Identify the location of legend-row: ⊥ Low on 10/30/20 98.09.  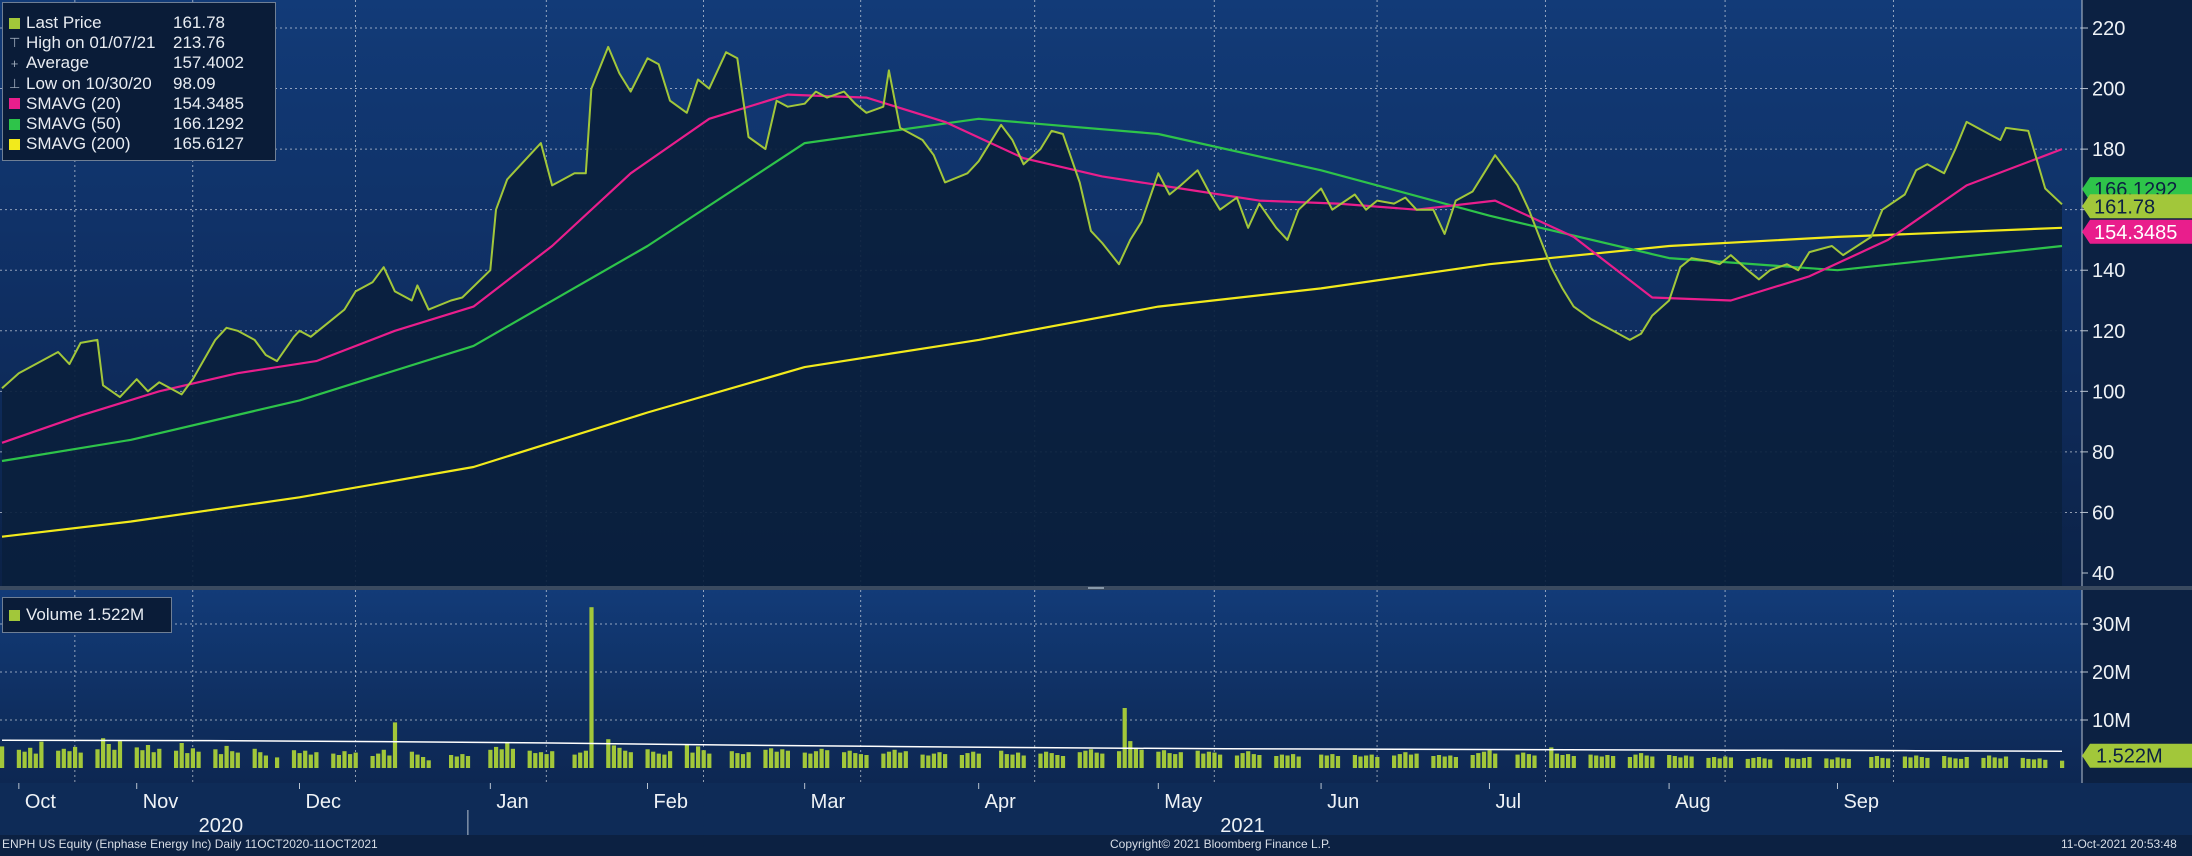
(139, 84).